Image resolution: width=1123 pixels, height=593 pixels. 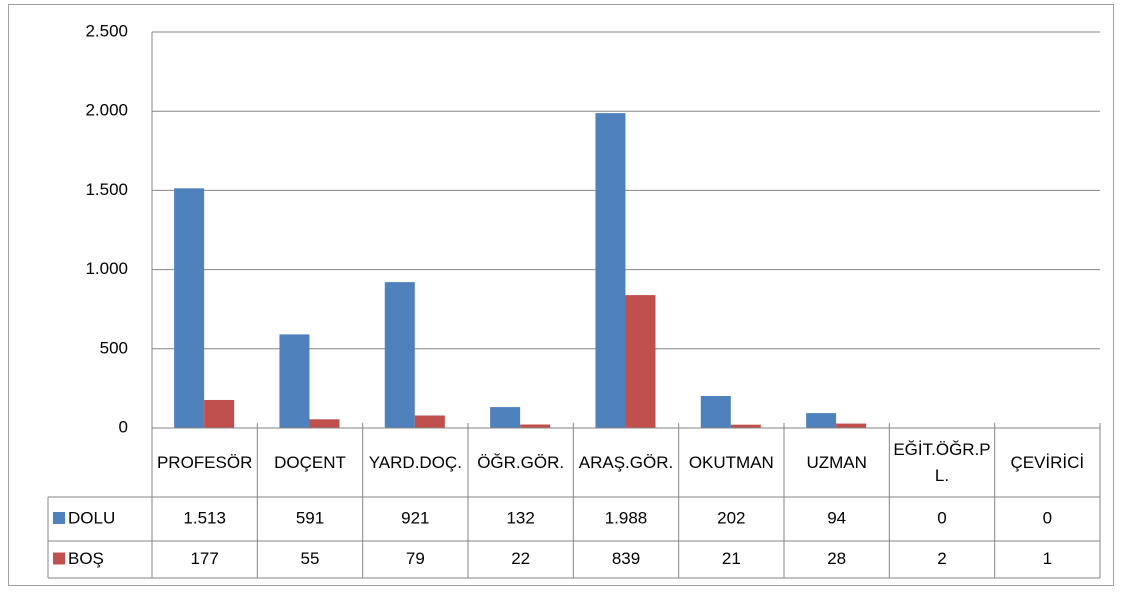 What do you see at coordinates (415, 517) in the screenshot?
I see `table-value: 921` at bounding box center [415, 517].